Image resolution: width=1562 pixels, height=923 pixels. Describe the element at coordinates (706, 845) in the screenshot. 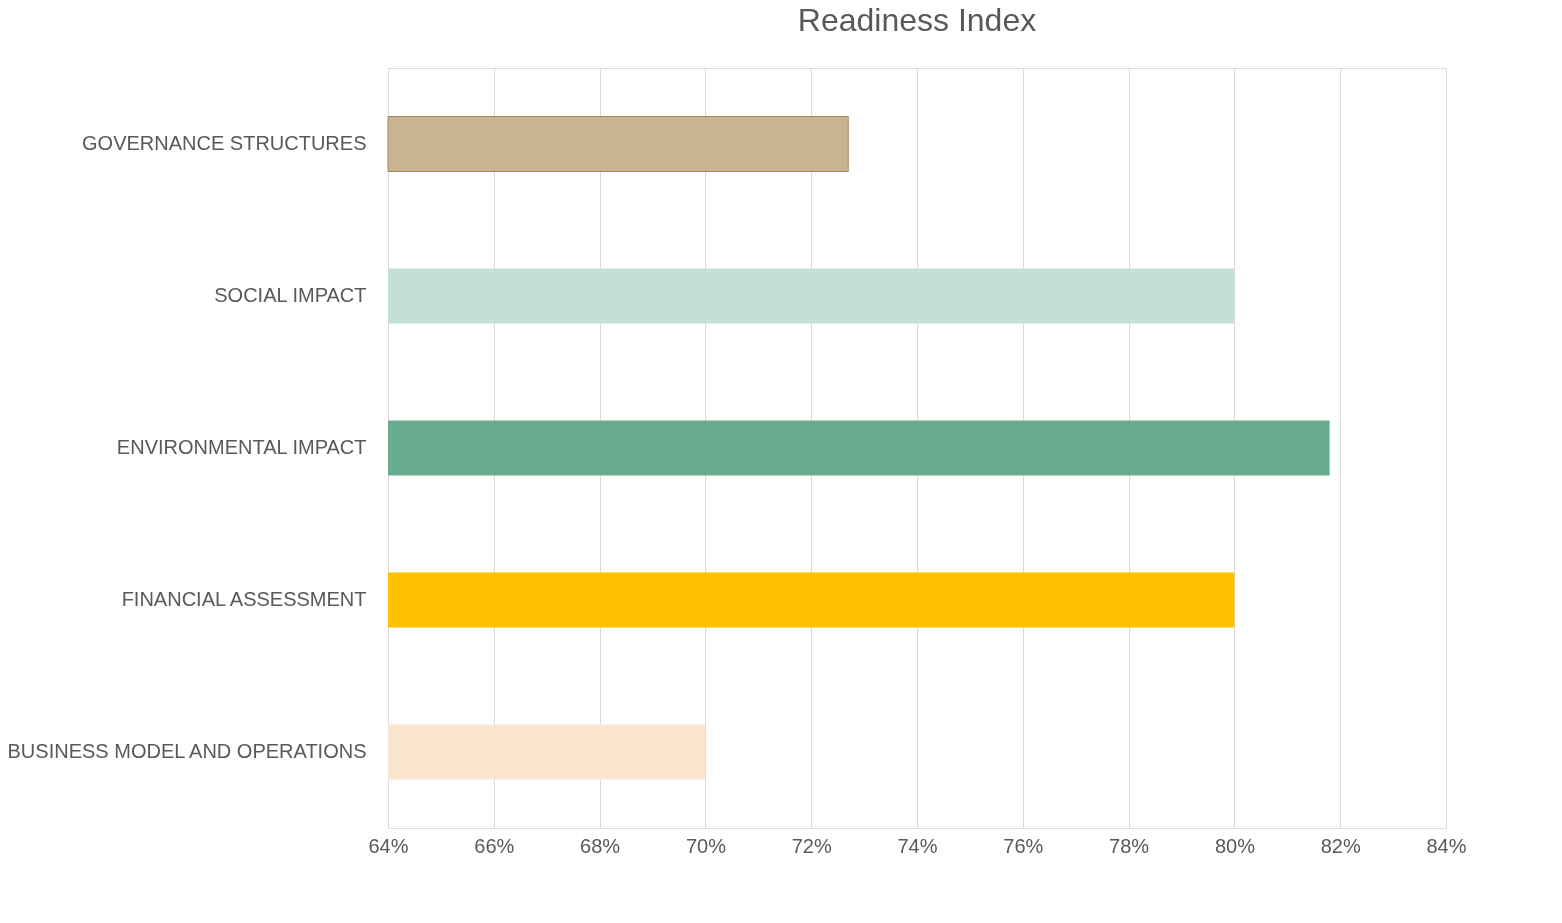

I see `x-tick-label: 70%` at that location.